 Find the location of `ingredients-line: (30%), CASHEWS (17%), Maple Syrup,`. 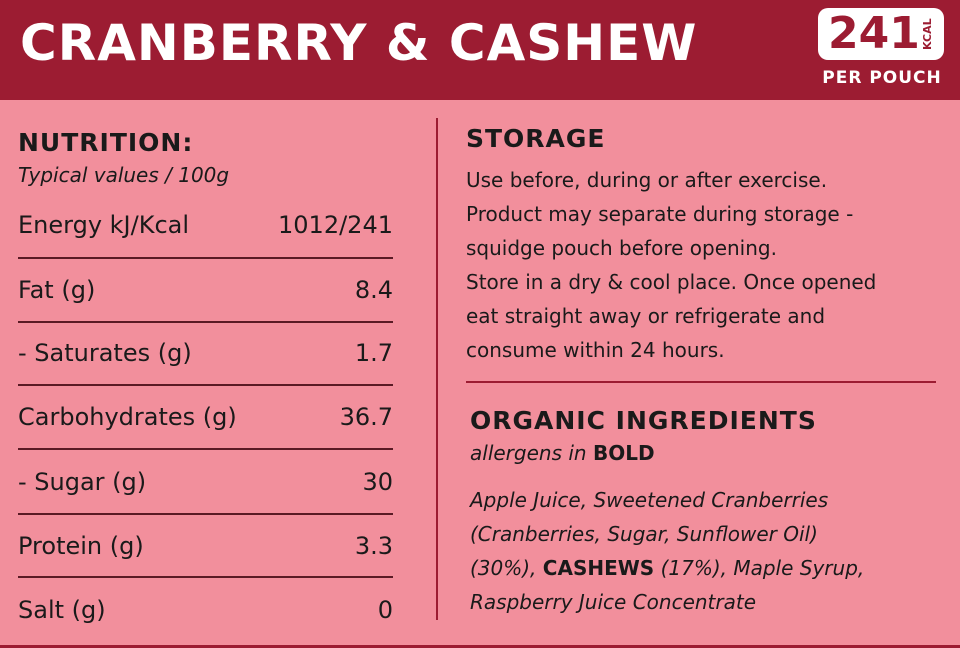

ingredients-line: (30%), CASHEWS (17%), Maple Syrup, is located at coordinates (710, 568).